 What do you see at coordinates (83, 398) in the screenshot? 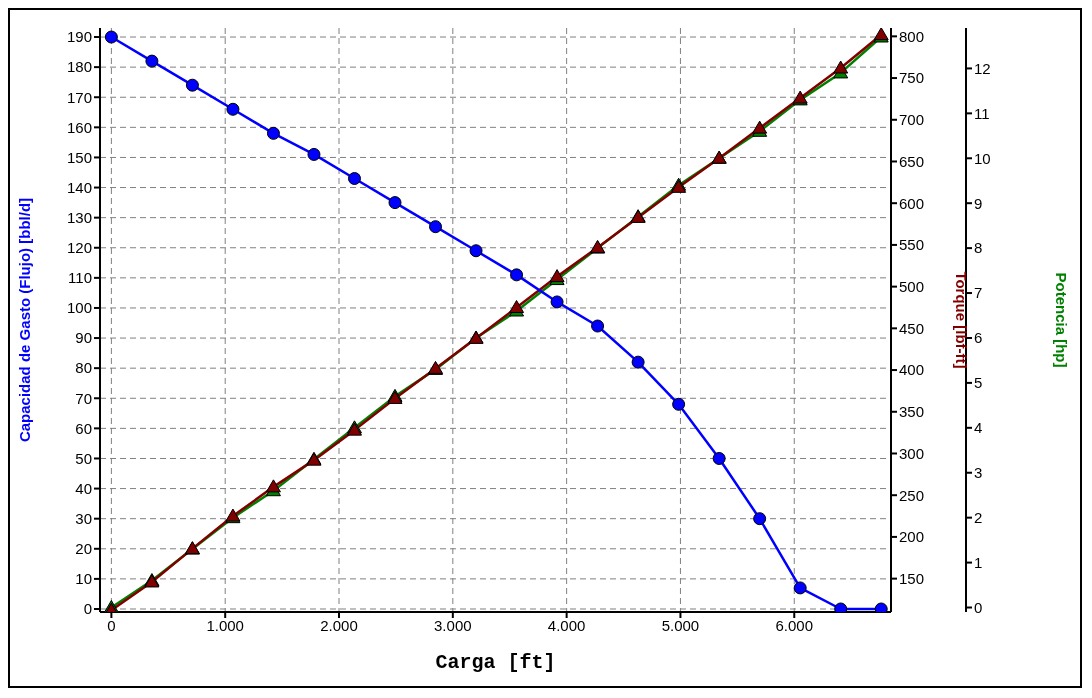
I see `y-tick-label: 70` at bounding box center [83, 398].